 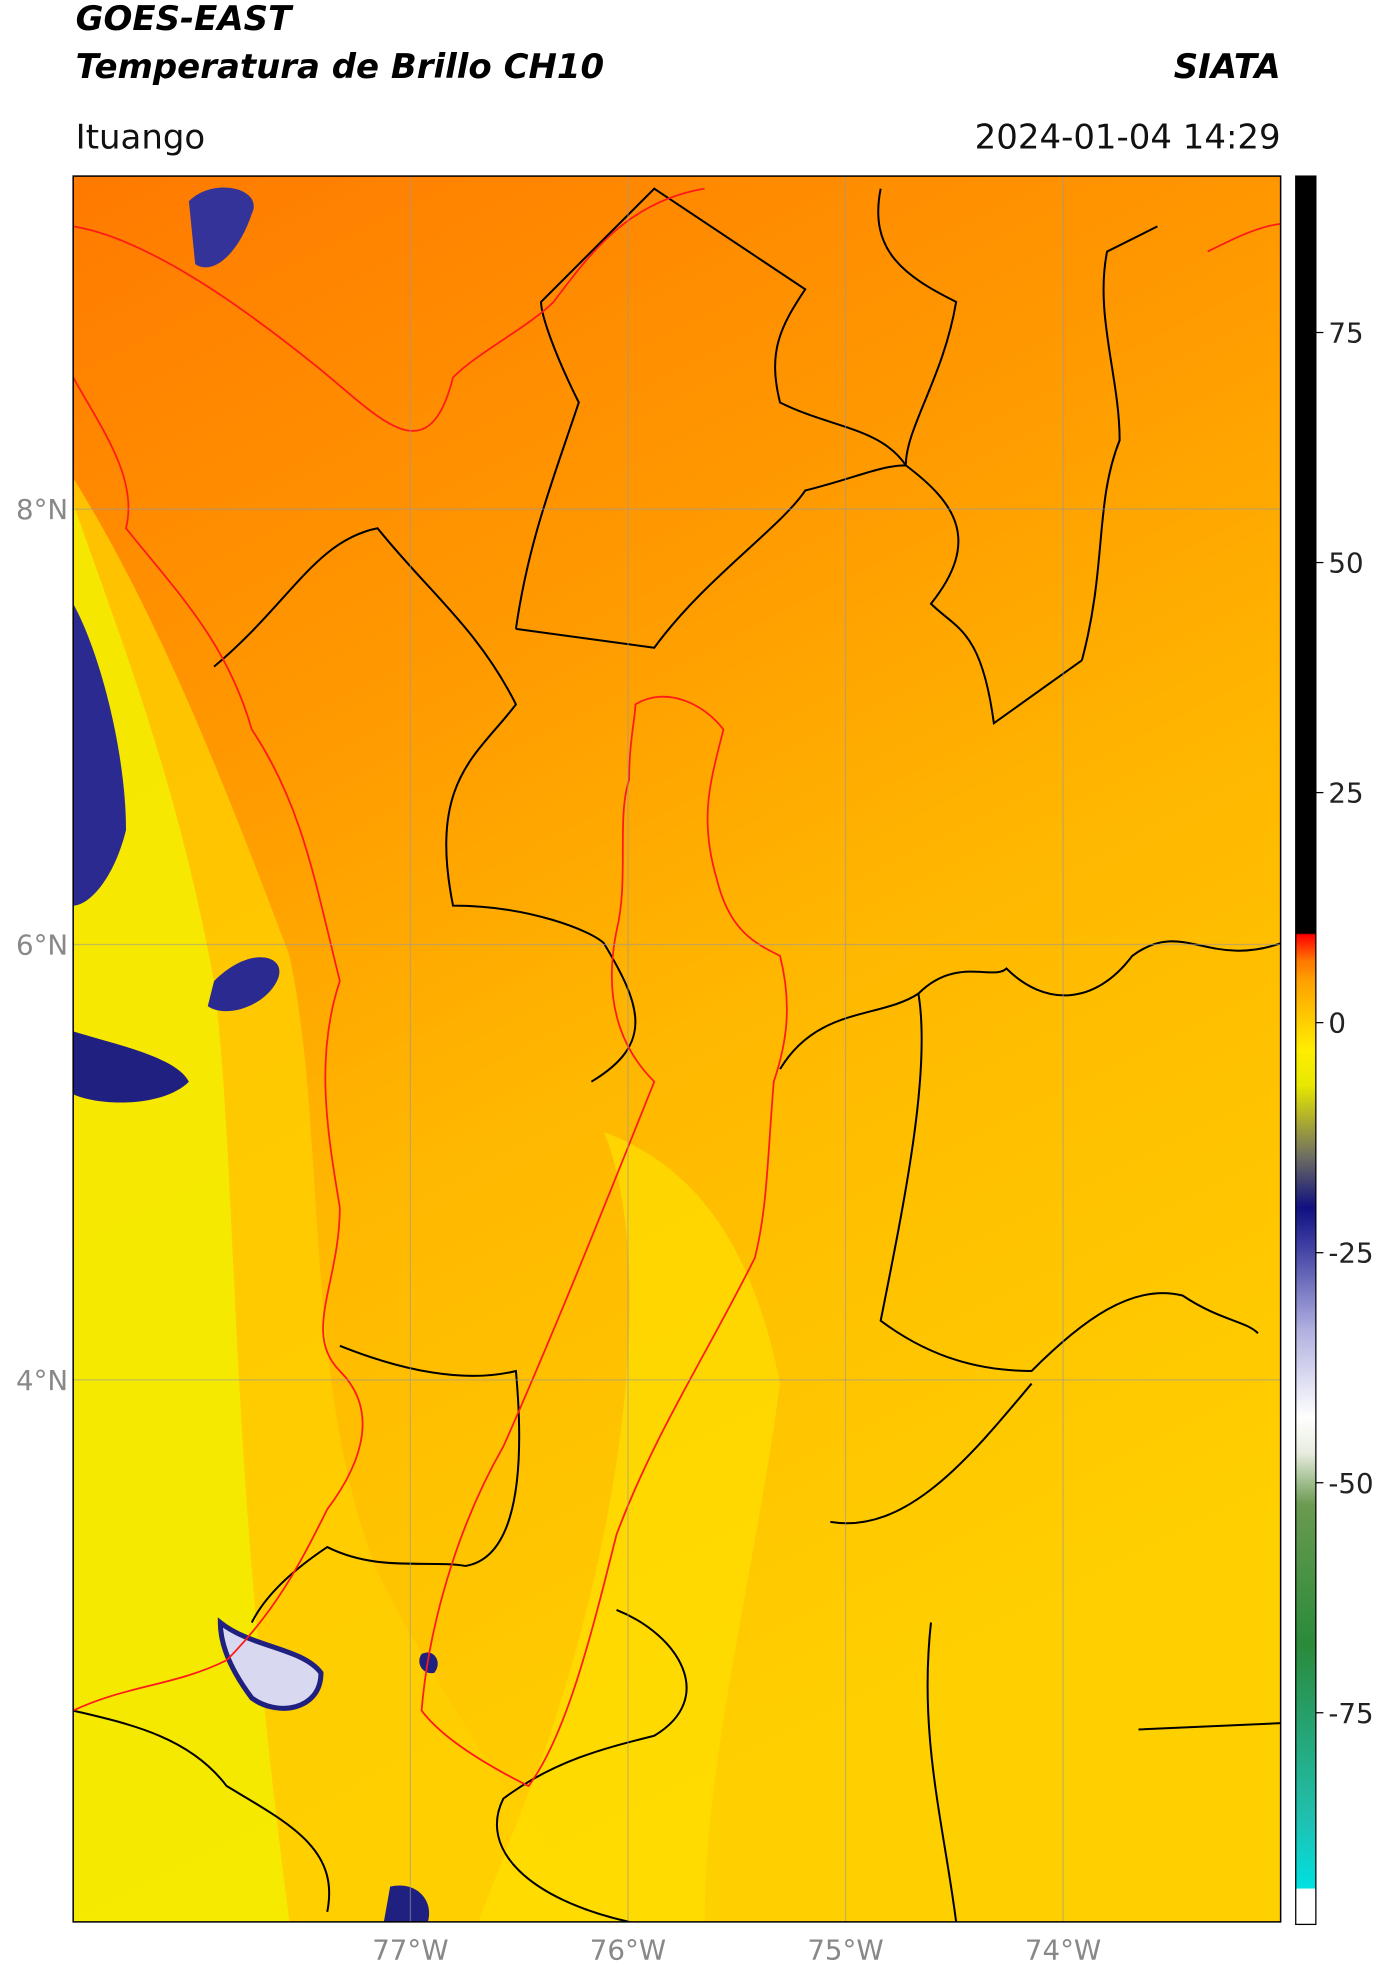 What do you see at coordinates (410, 1950) in the screenshot?
I see `lon-tick-label: 77°W` at bounding box center [410, 1950].